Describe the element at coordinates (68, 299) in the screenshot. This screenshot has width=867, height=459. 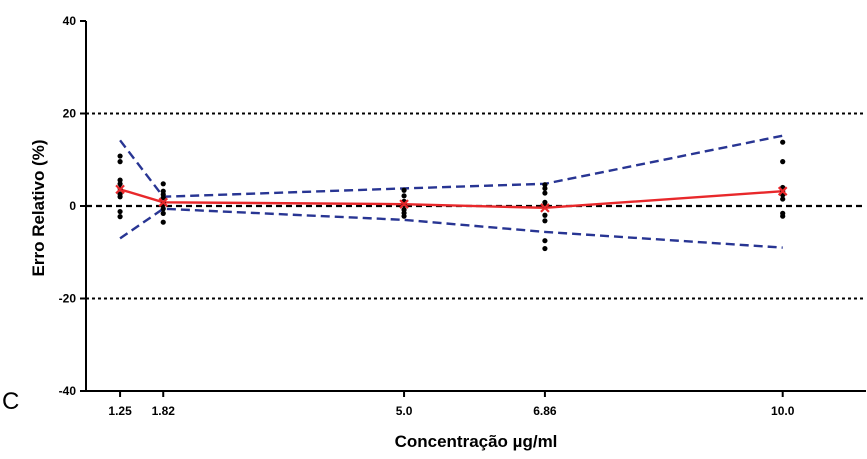
I see `y-tick-label-1: -20` at that location.